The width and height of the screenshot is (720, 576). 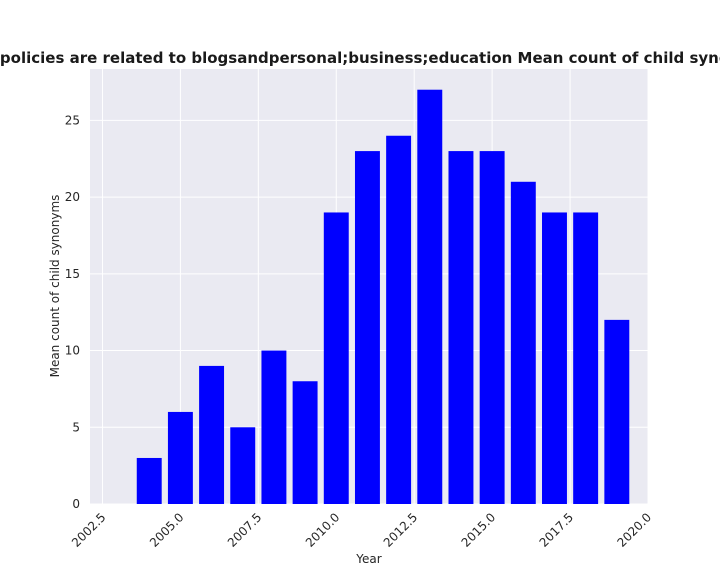 What do you see at coordinates (72, 351) in the screenshot?
I see `y-tick-label: 10` at bounding box center [72, 351].